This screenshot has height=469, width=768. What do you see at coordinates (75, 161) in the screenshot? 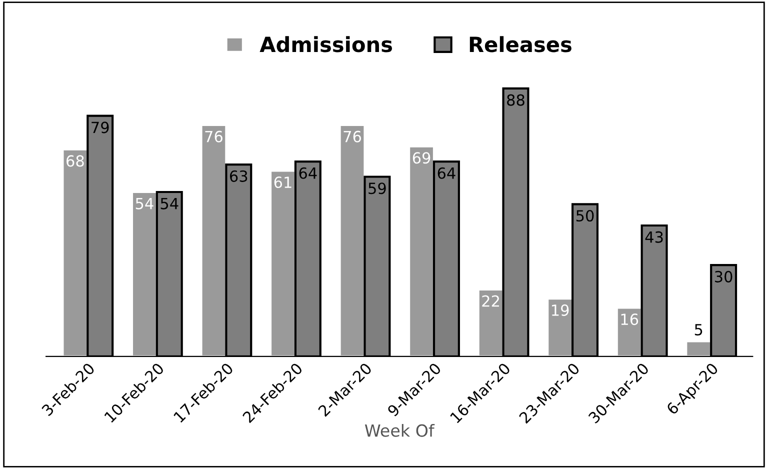
I see `data-label: 68` at bounding box center [75, 161].